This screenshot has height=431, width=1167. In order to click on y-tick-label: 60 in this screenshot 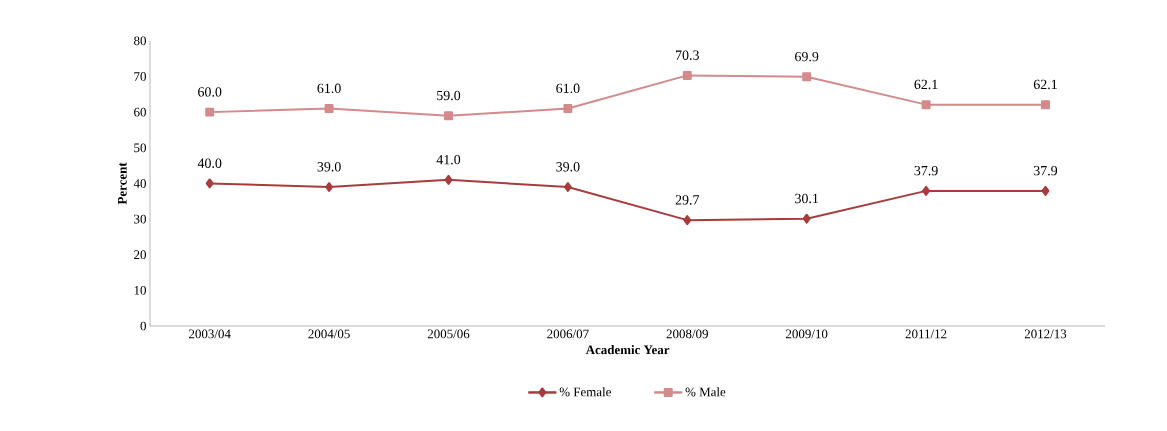, I will do `click(140, 112)`.